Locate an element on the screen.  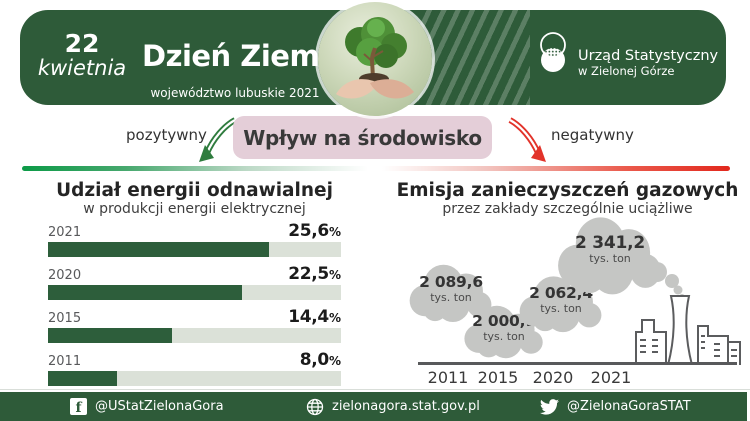
axis-year-2021: 2021 is located at coordinates (611, 377).